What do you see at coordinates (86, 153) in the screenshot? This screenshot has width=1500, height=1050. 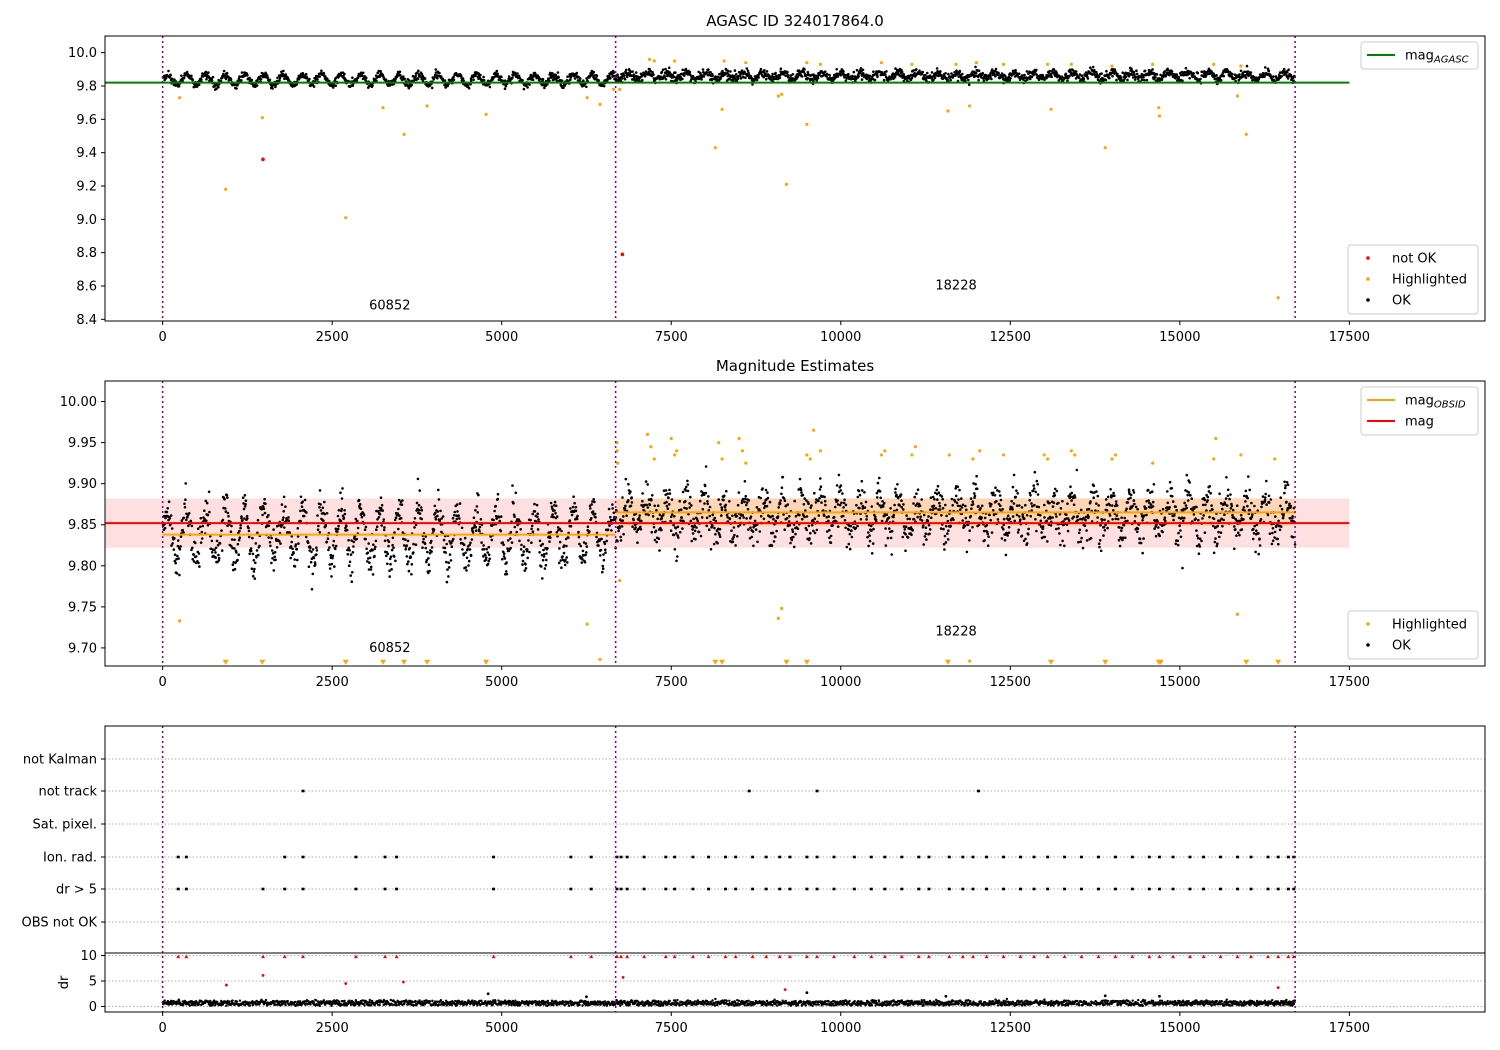 I see `y-tick-label: 9.4` at bounding box center [86, 153].